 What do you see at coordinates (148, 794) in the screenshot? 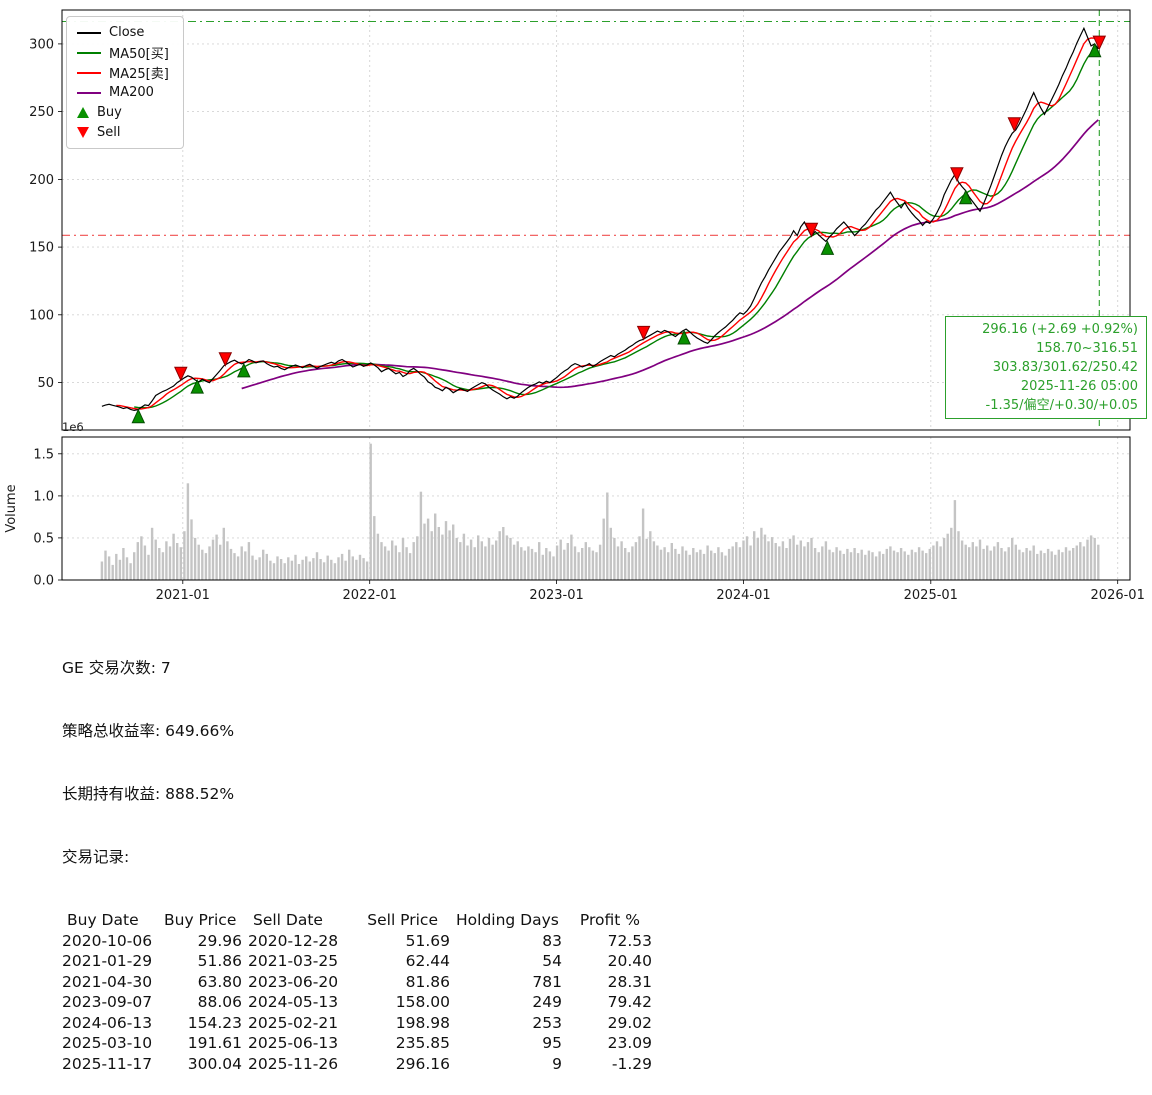
I see `stat-buyhold-return: 长期持有收益: 888.52%` at bounding box center [148, 794].